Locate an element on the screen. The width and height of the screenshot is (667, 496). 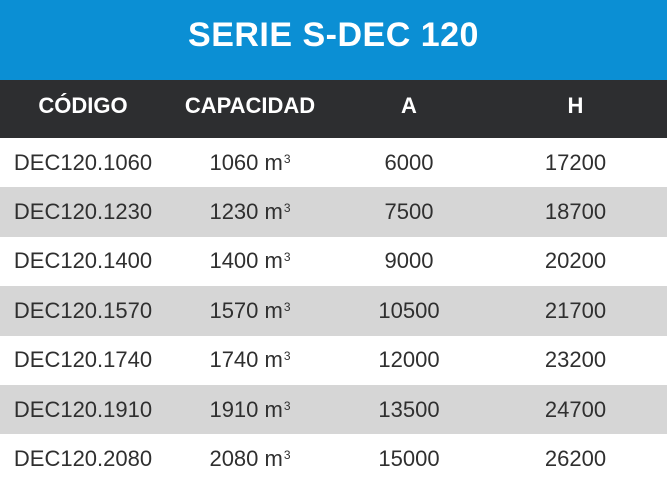
cell-h: 20200 is located at coordinates (575, 261).